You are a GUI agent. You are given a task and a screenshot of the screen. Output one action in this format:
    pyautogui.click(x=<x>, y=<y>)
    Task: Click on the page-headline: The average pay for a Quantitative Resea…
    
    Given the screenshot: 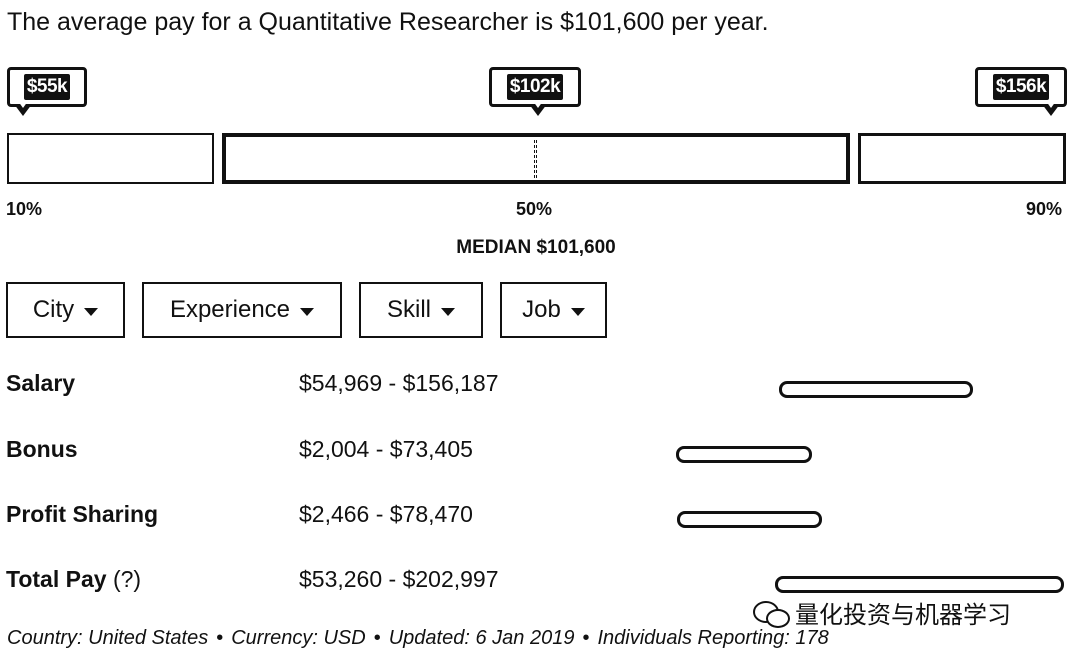 What is the action you would take?
    pyautogui.click(x=388, y=22)
    